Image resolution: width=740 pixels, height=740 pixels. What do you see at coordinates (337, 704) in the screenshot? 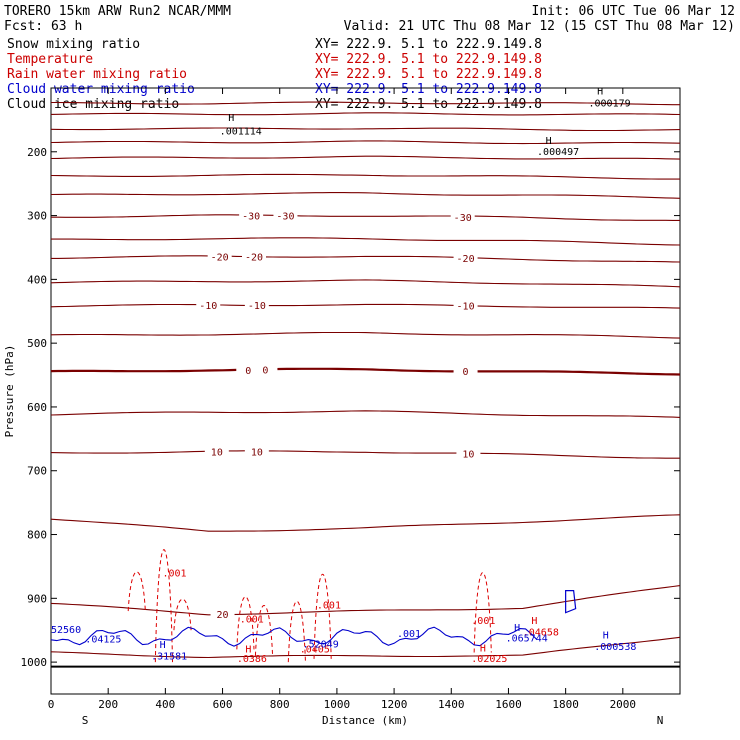
I see `x-tick-label: 1000` at bounding box center [337, 704].